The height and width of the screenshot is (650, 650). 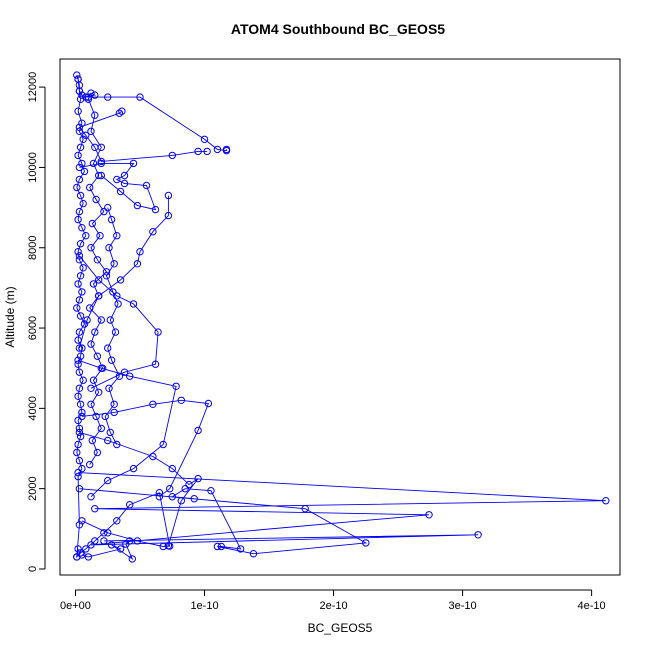 What do you see at coordinates (463, 606) in the screenshot?
I see `x-tick-label: 3e-10` at bounding box center [463, 606].